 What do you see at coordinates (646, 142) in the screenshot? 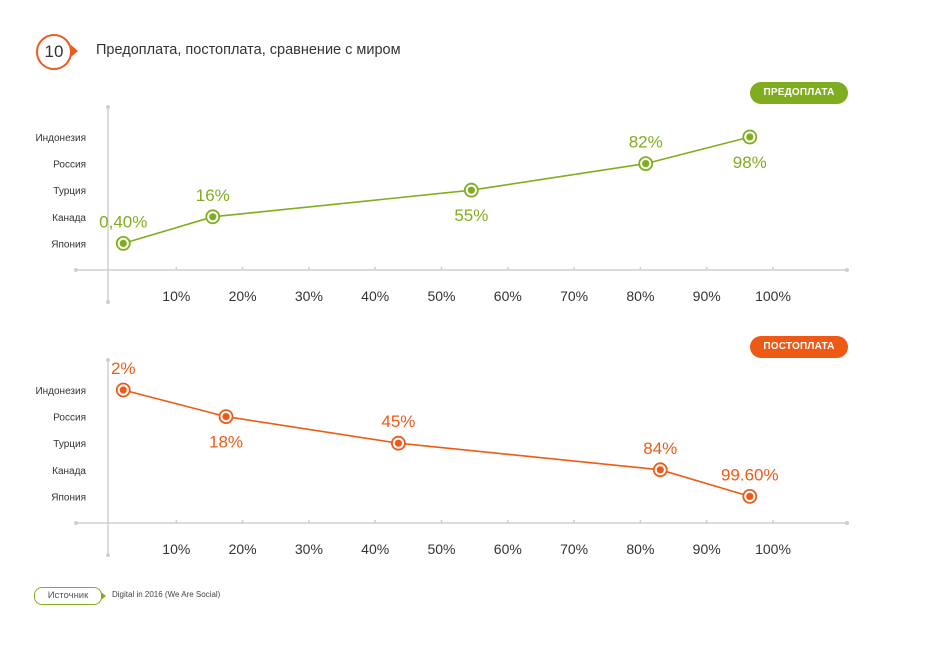
I see `data-label: 82%` at bounding box center [646, 142].